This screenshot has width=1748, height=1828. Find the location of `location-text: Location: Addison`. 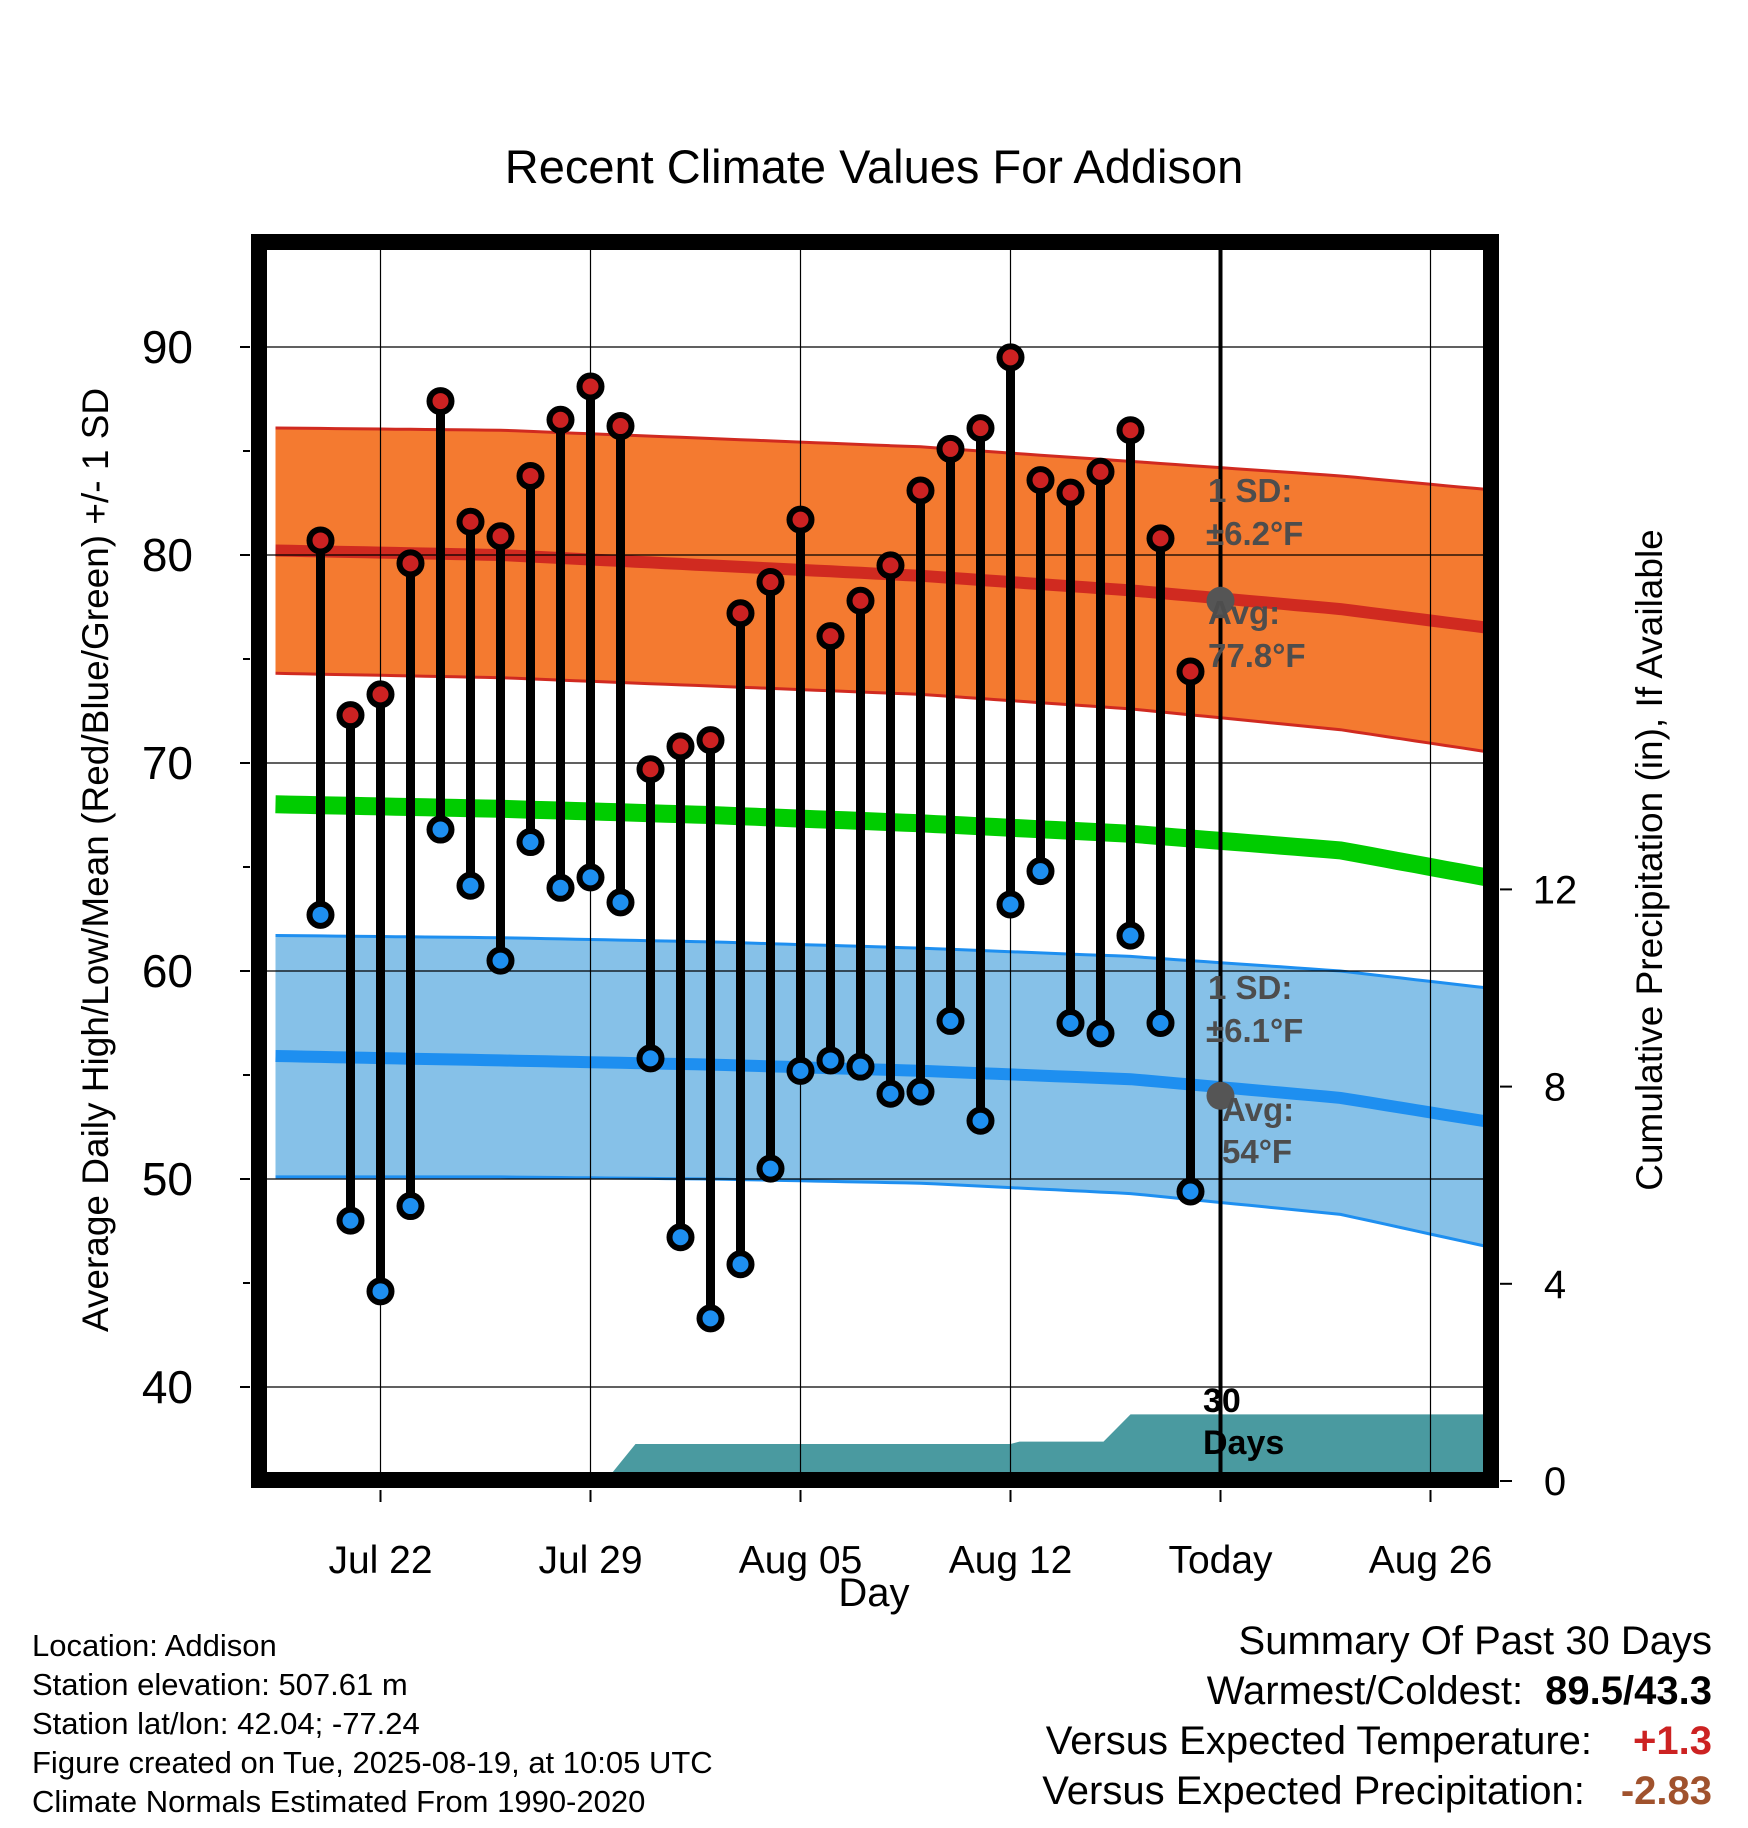

location-text: Location: Addison is located at coordinates (154, 1645).